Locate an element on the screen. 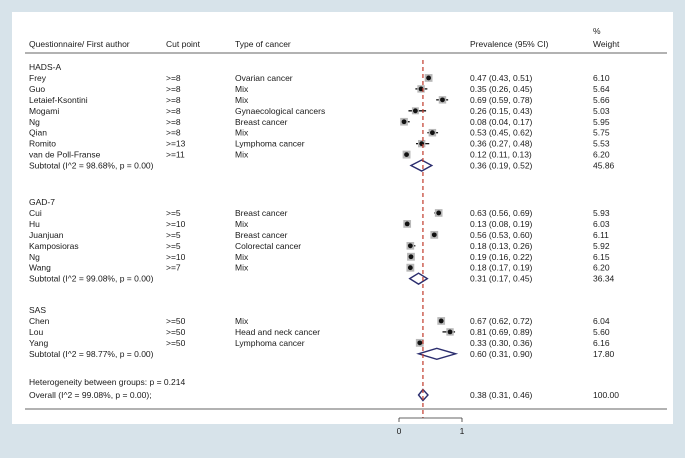 The height and width of the screenshot is (458, 685). study-author: Mogami is located at coordinates (44, 111).